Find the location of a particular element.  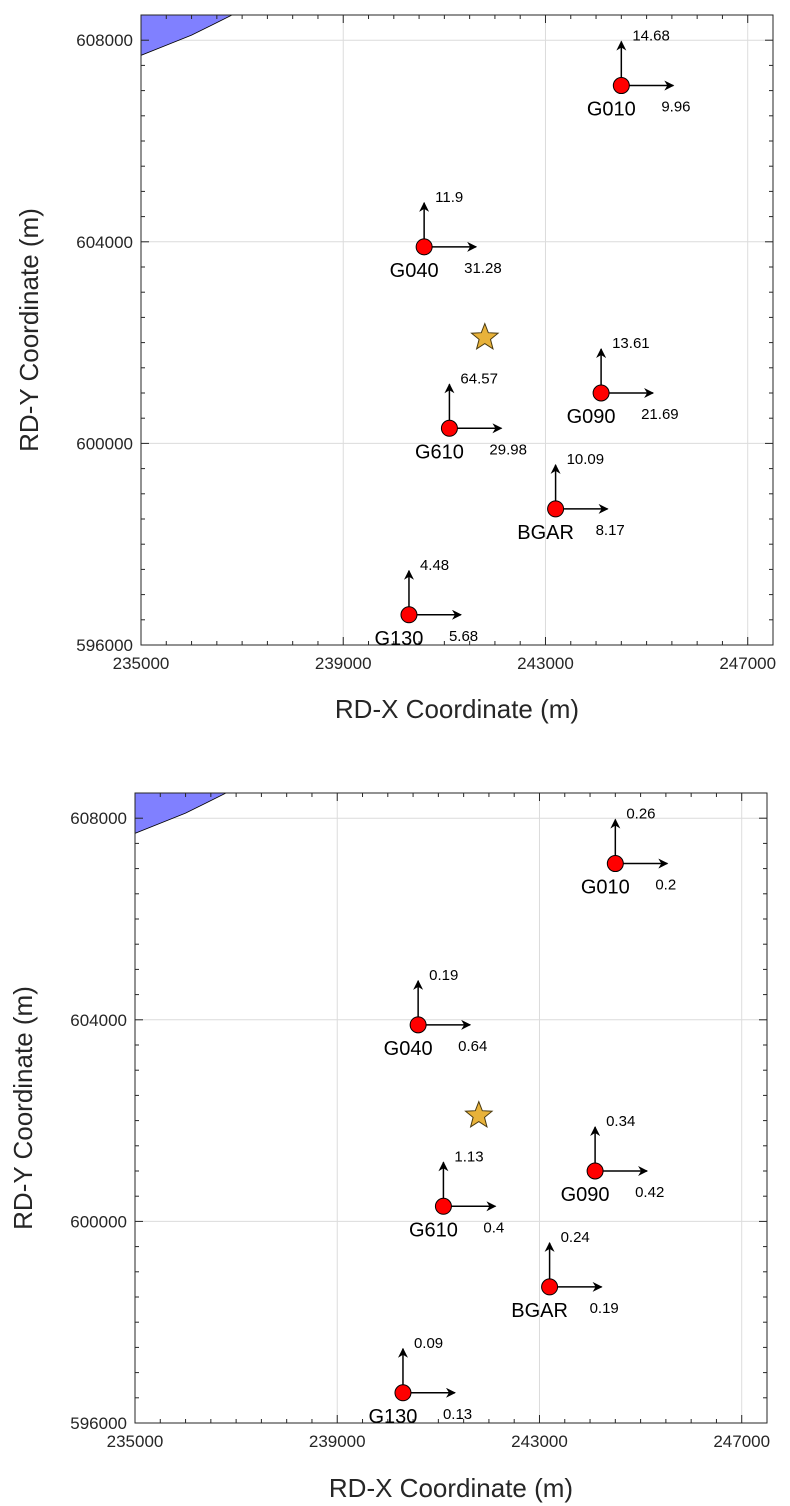

station-g090: 0.34 0.42 G090 is located at coordinates (613, 1159).